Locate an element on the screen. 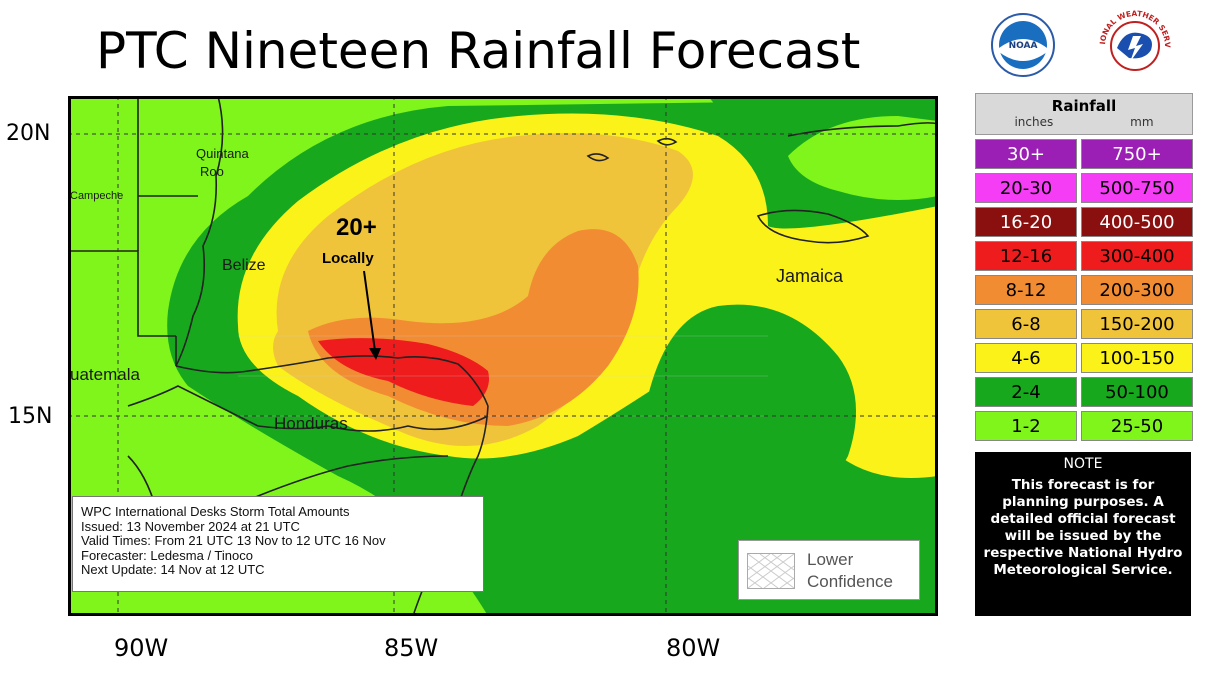 The image size is (1224, 689). legend-mm-cell: 100-150 is located at coordinates (1137, 358).